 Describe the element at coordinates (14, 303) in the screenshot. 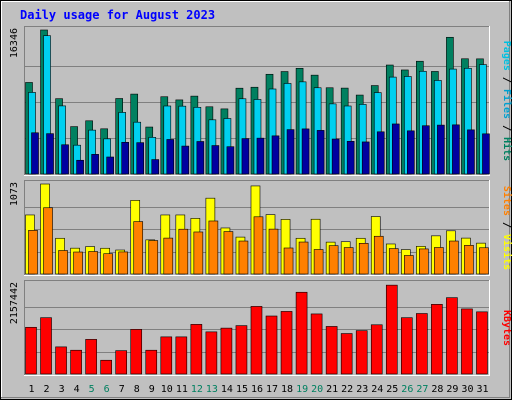

I see `panel-kbytes-max-label: 2157442` at that location.